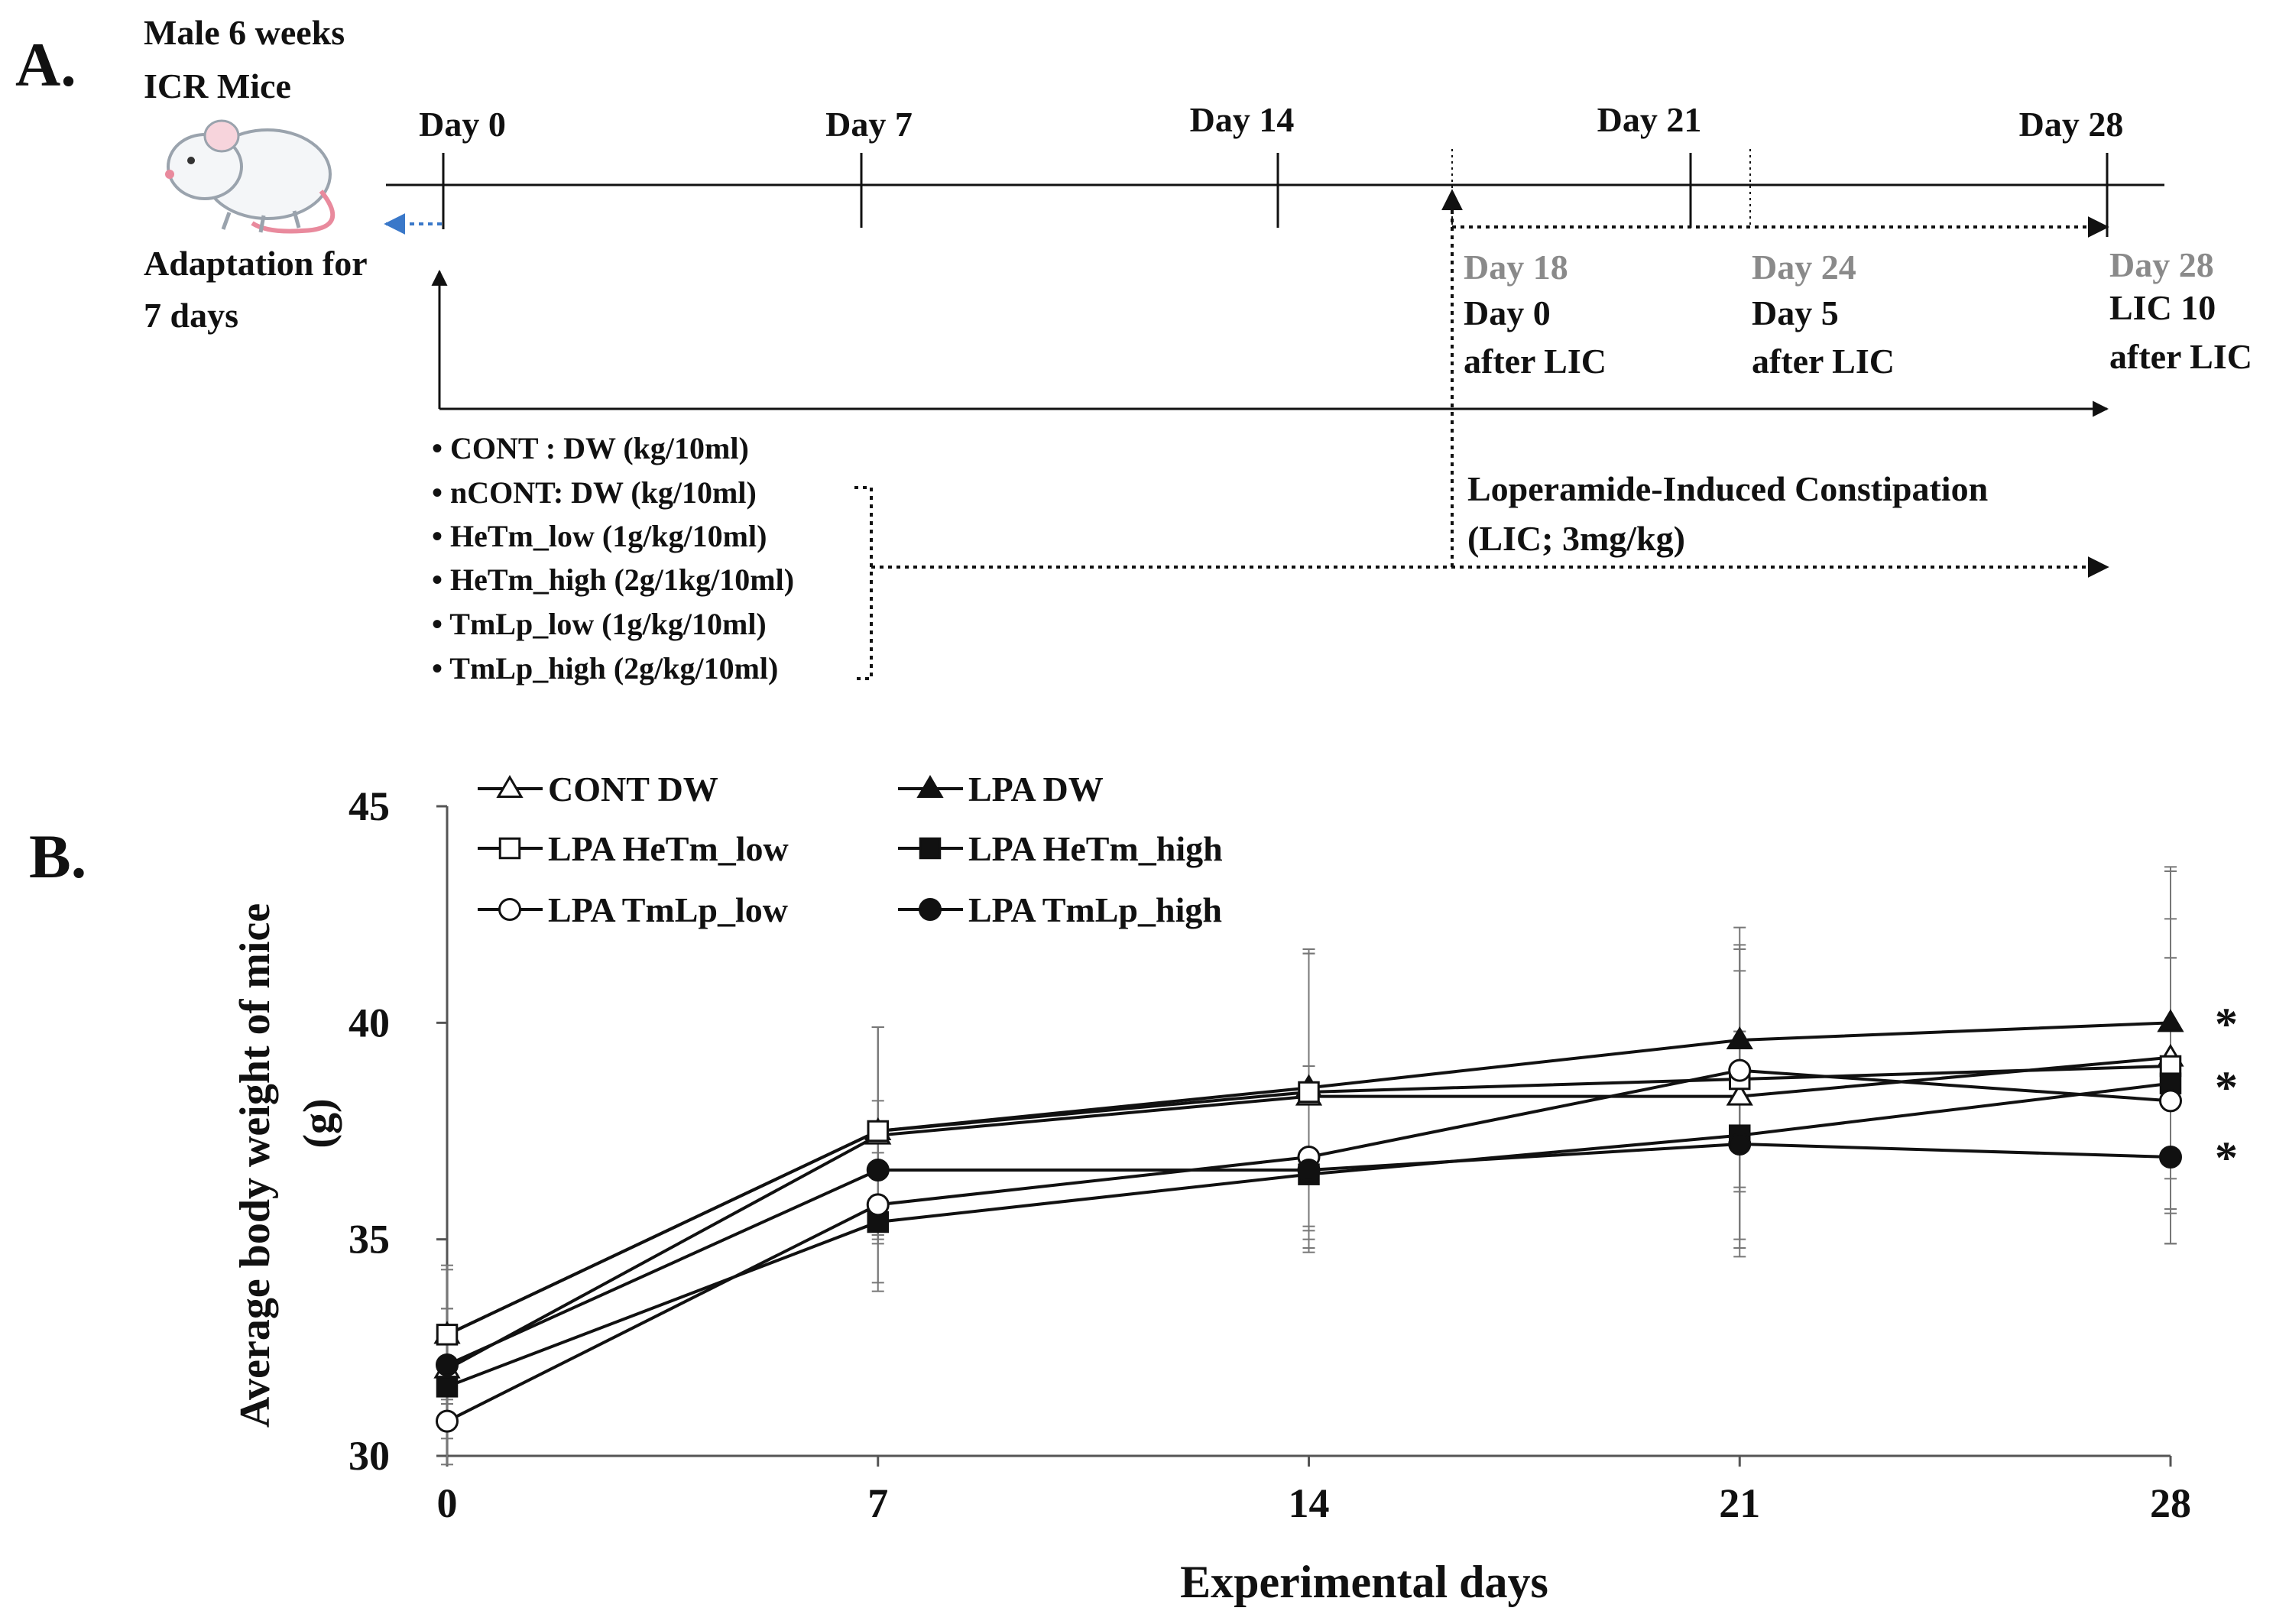 Image resolution: width=2289 pixels, height=1624 pixels. What do you see at coordinates (1507, 312) in the screenshot?
I see `lic-note-line: Day 0` at bounding box center [1507, 312].